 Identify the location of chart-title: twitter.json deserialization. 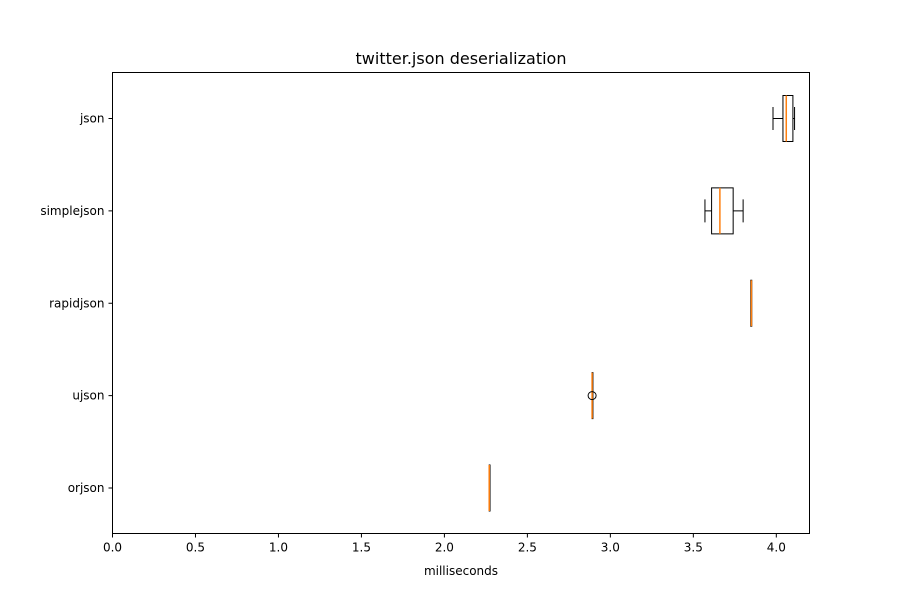
(461, 58).